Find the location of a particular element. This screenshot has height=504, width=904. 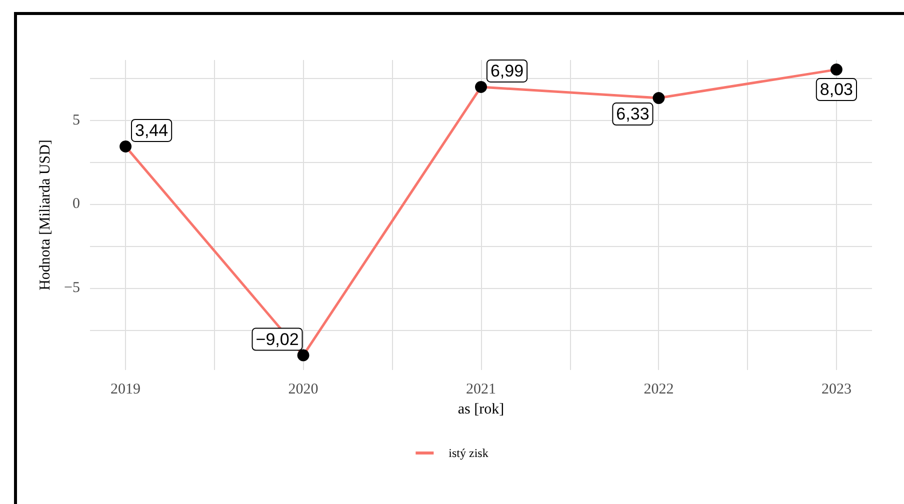

data-label: −9,02 is located at coordinates (277, 339).